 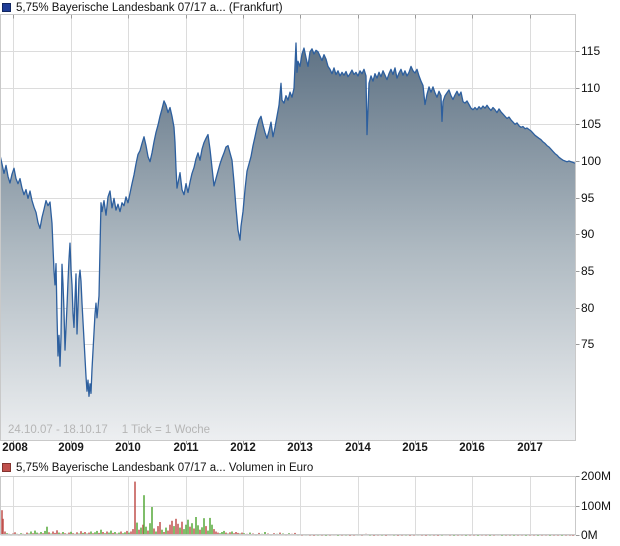 I want to click on price-x-labels: 2008 2009 2010 2011 2012 2013 2014 2015 2016 2017, so click(x=288, y=449).